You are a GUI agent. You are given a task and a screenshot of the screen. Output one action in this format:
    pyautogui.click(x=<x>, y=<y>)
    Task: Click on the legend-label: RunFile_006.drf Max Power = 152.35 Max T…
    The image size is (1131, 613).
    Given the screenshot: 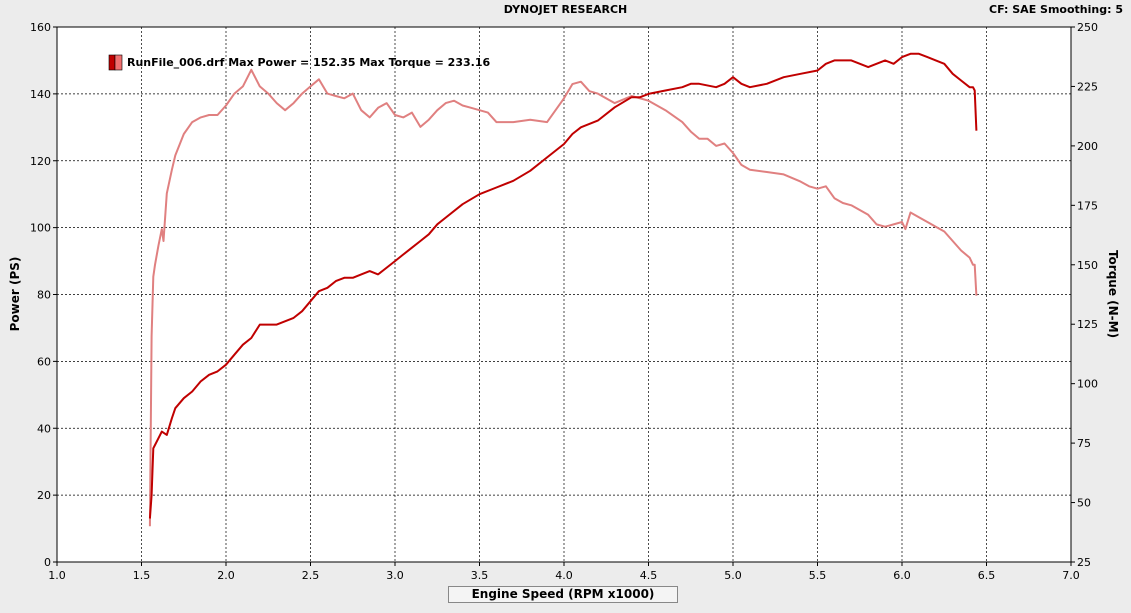 What is the action you would take?
    pyautogui.click(x=308, y=62)
    